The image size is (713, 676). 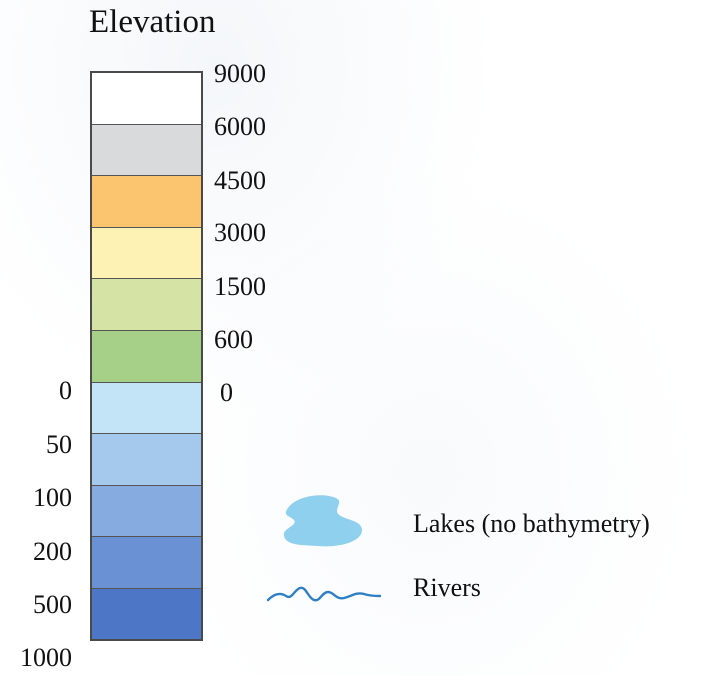 What do you see at coordinates (226, 392) in the screenshot?
I see `tick-label-elev-0: 0` at bounding box center [226, 392].